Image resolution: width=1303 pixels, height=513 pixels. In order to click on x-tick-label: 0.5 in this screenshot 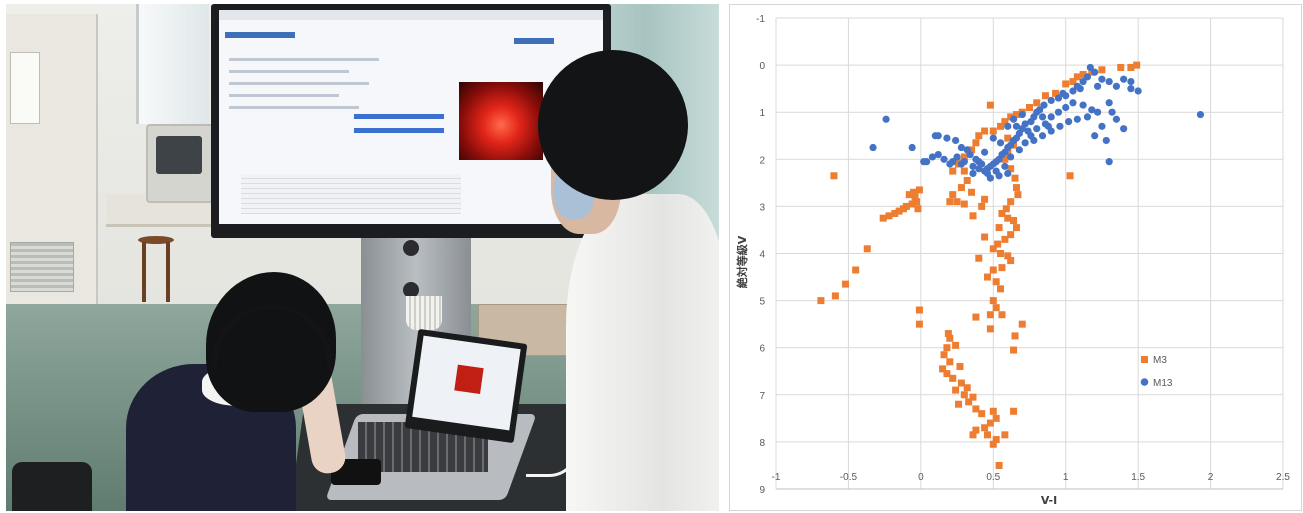, I will do `click(993, 477)`.